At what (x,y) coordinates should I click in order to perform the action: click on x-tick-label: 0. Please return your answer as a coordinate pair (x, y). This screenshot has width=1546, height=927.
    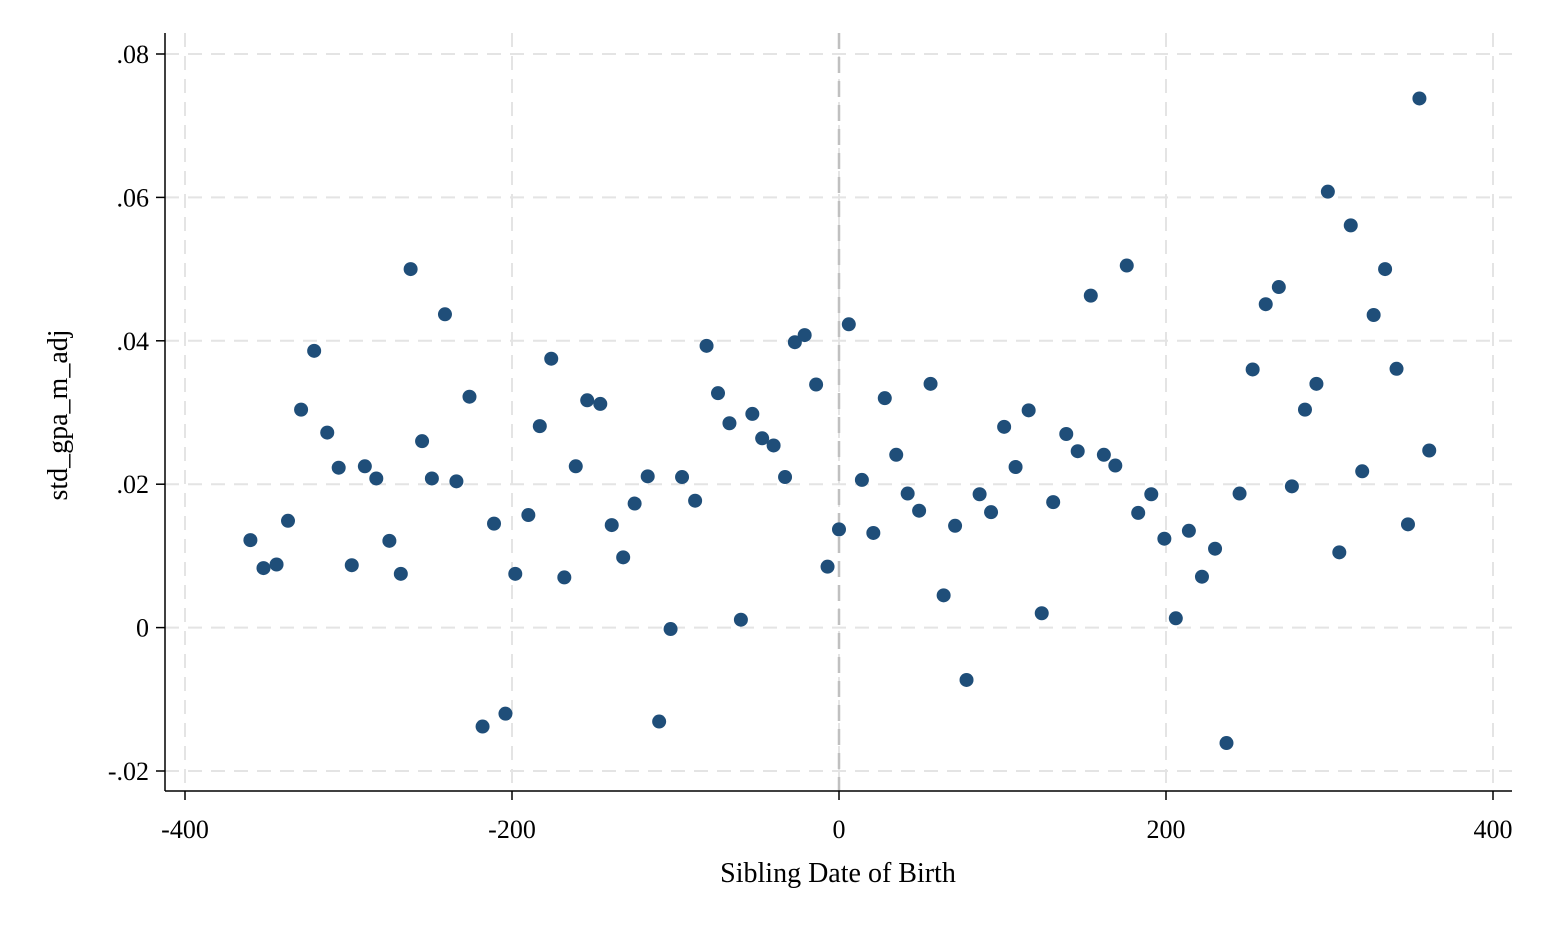
    Looking at the image, I should click on (839, 829).